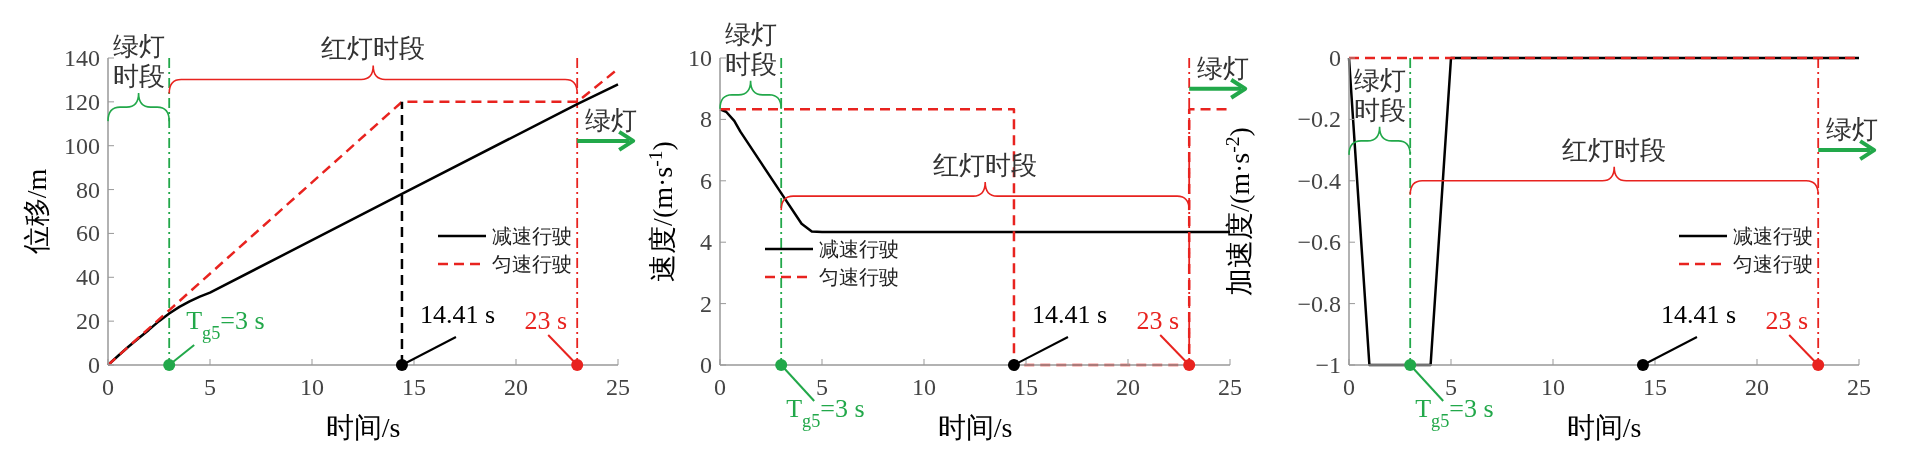  What do you see at coordinates (700, 58) in the screenshot?
I see `y-tick-label: 10` at bounding box center [700, 58].